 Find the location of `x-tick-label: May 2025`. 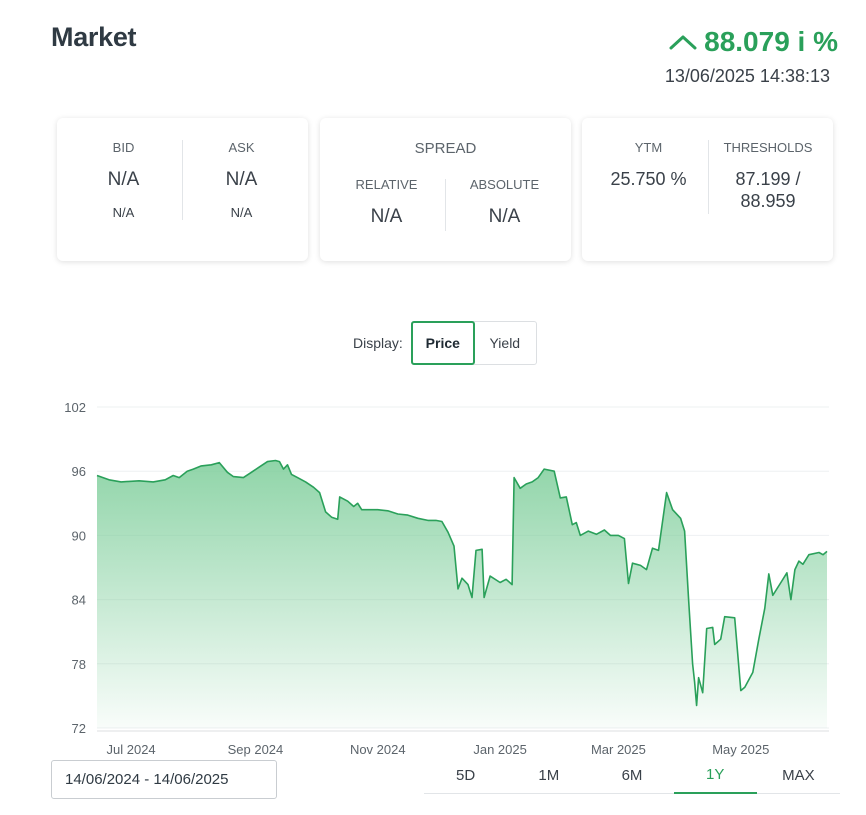

x-tick-label: May 2025 is located at coordinates (740, 749).